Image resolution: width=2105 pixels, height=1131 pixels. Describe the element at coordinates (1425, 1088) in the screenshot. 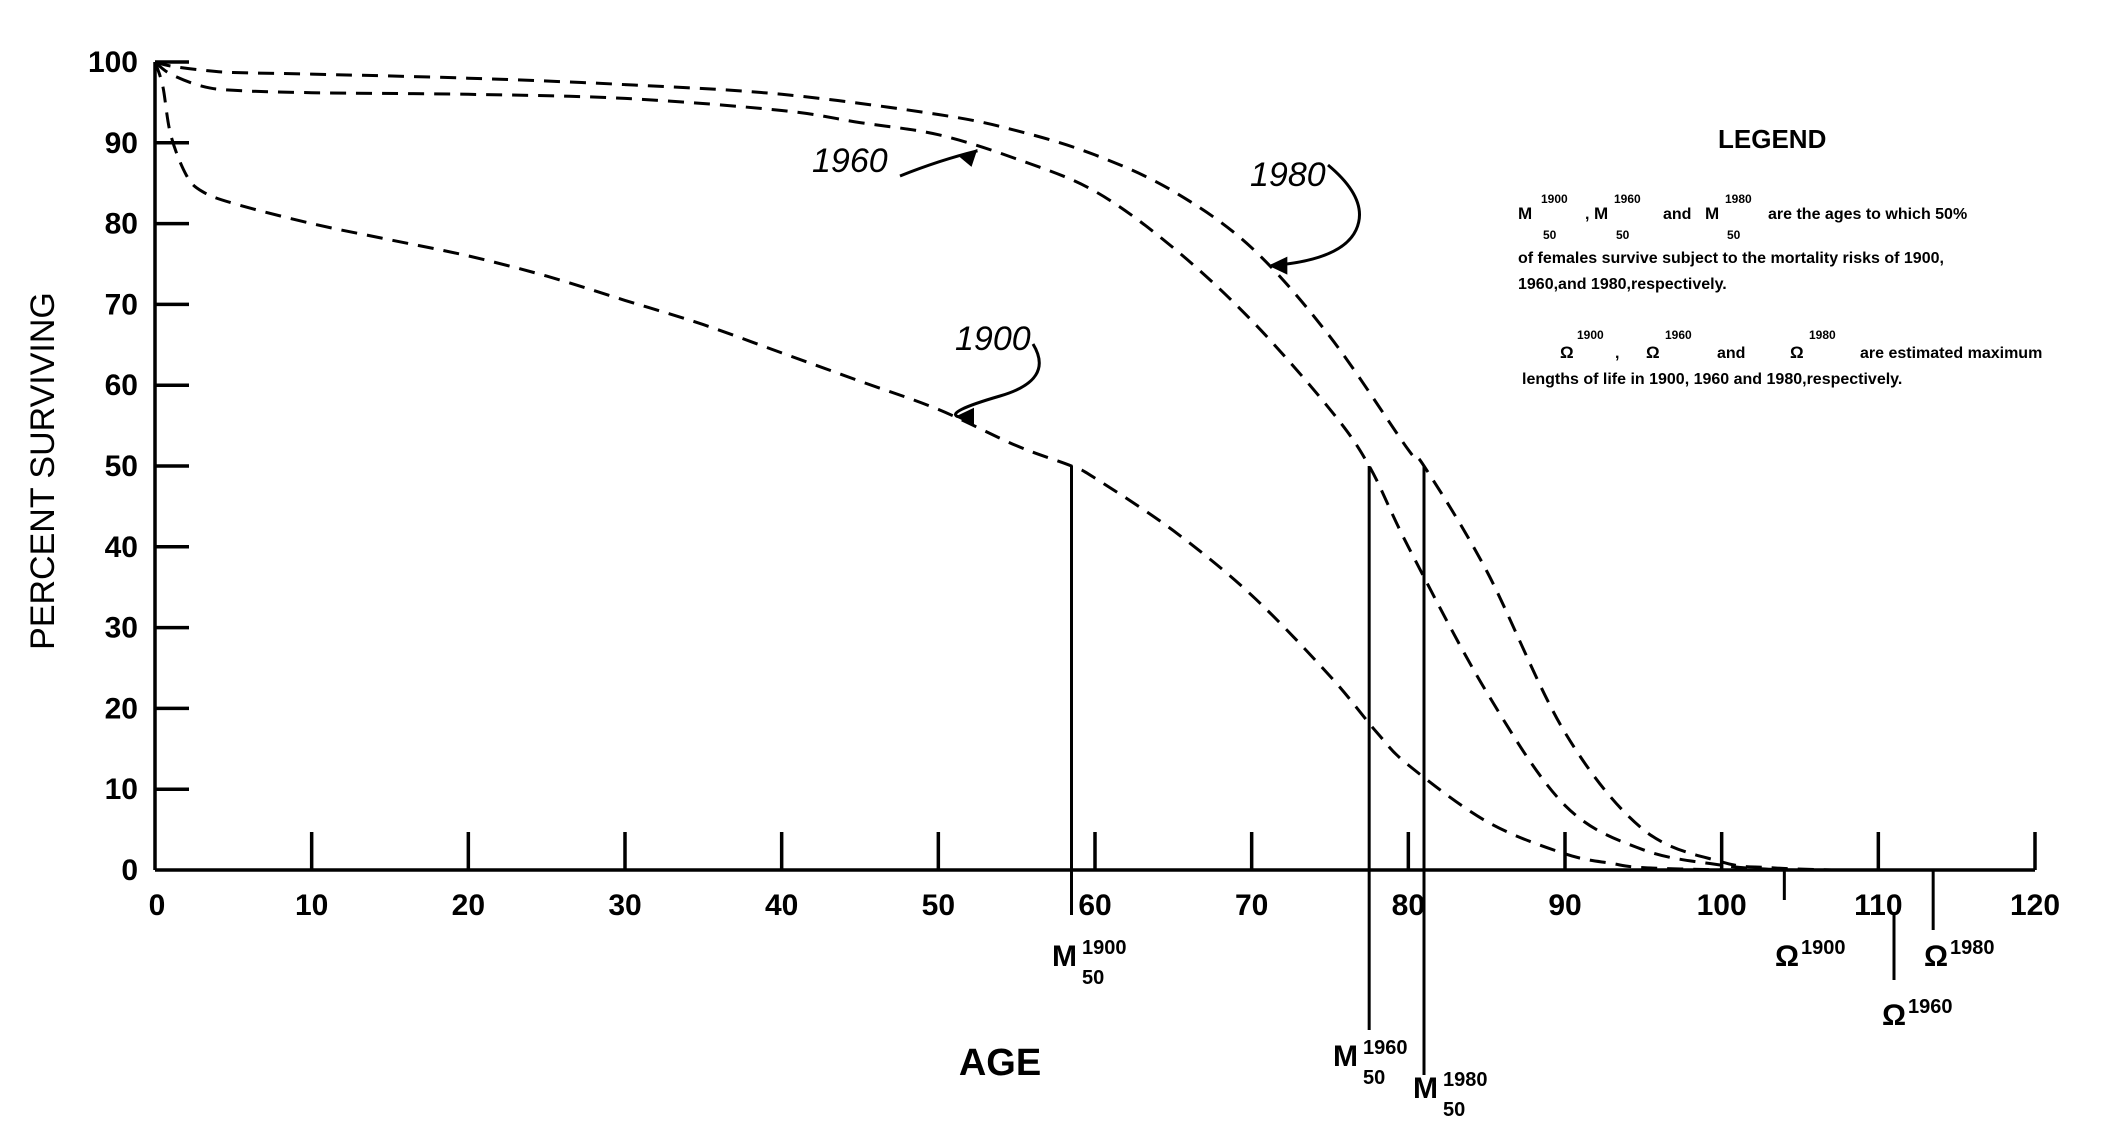

I see `median-symbol-1980: M` at that location.